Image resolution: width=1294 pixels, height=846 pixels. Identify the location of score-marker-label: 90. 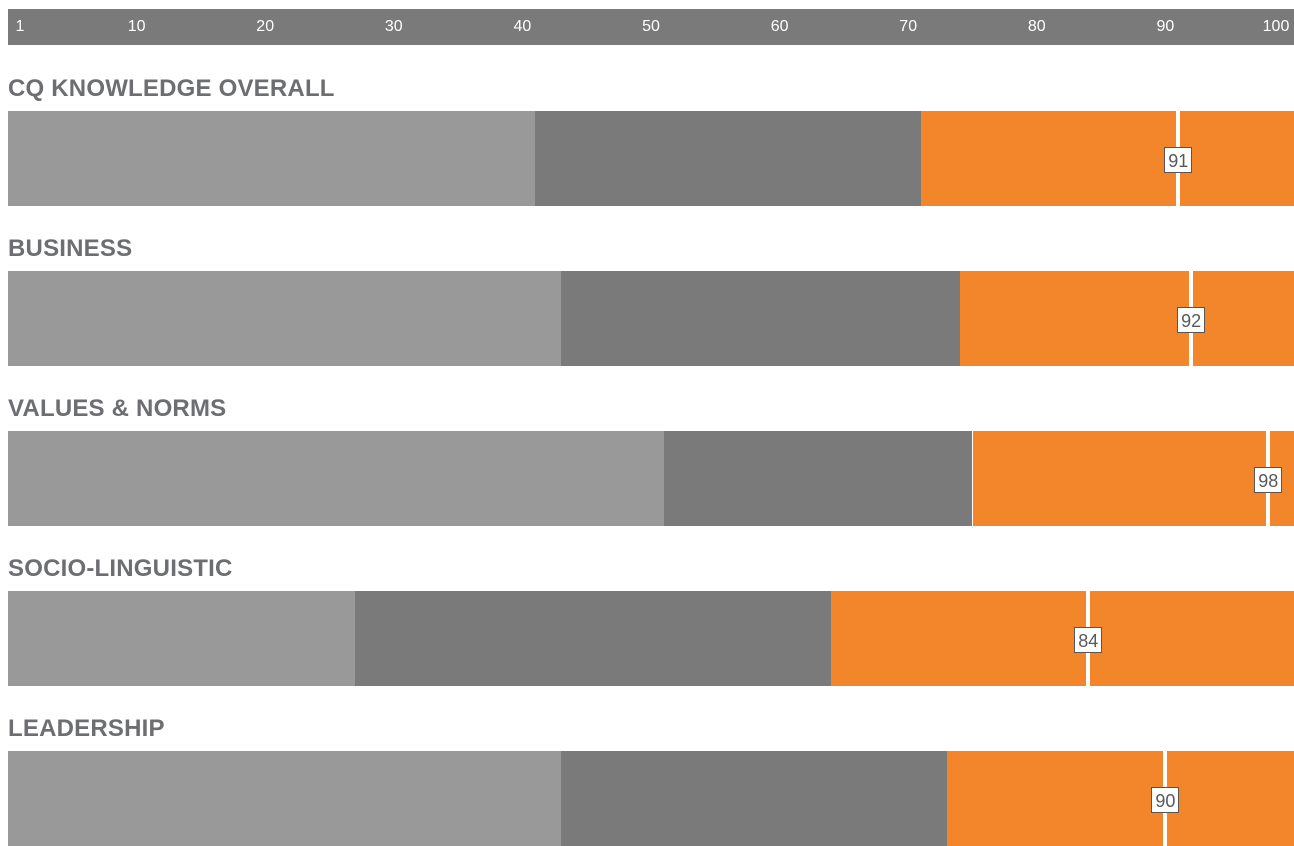
(1165, 800).